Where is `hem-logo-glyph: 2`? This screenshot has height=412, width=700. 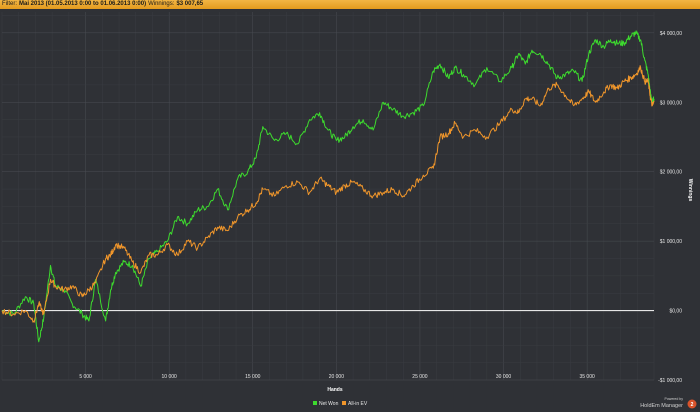 hem-logo-glyph: 2 is located at coordinates (692, 405).